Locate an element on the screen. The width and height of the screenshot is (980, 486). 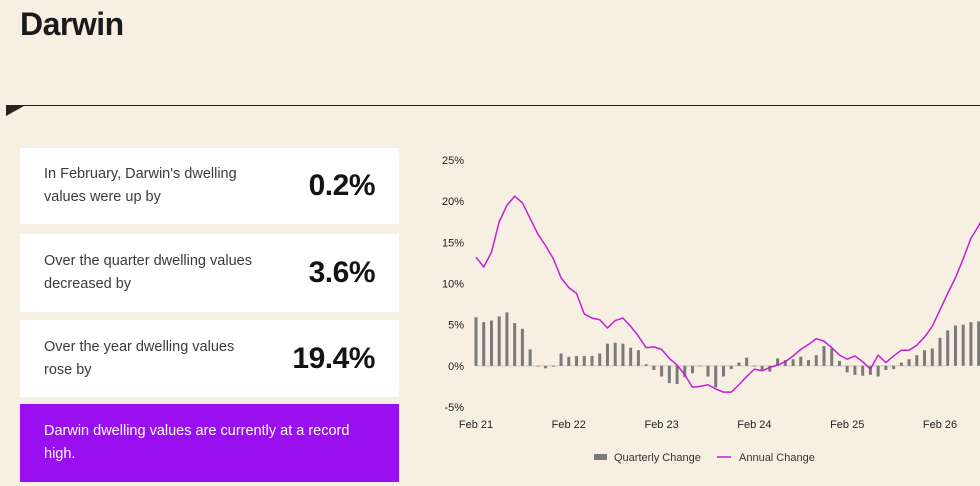
x-tick-label: Feb 21 is located at coordinates (476, 425).